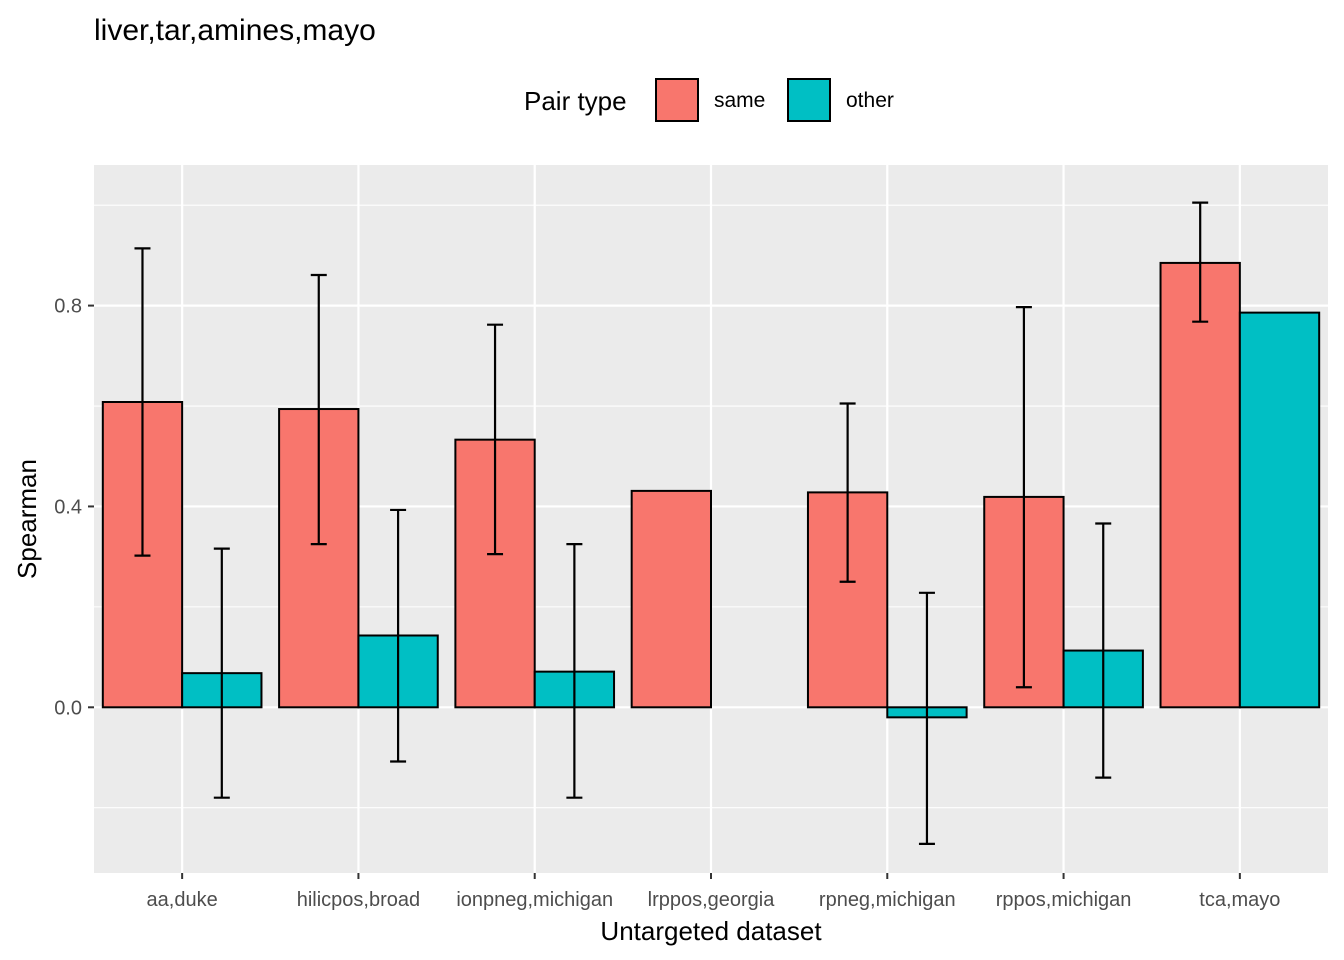 The width and height of the screenshot is (1344, 960). I want to click on x-tick-label: aa,duke, so click(182, 900).